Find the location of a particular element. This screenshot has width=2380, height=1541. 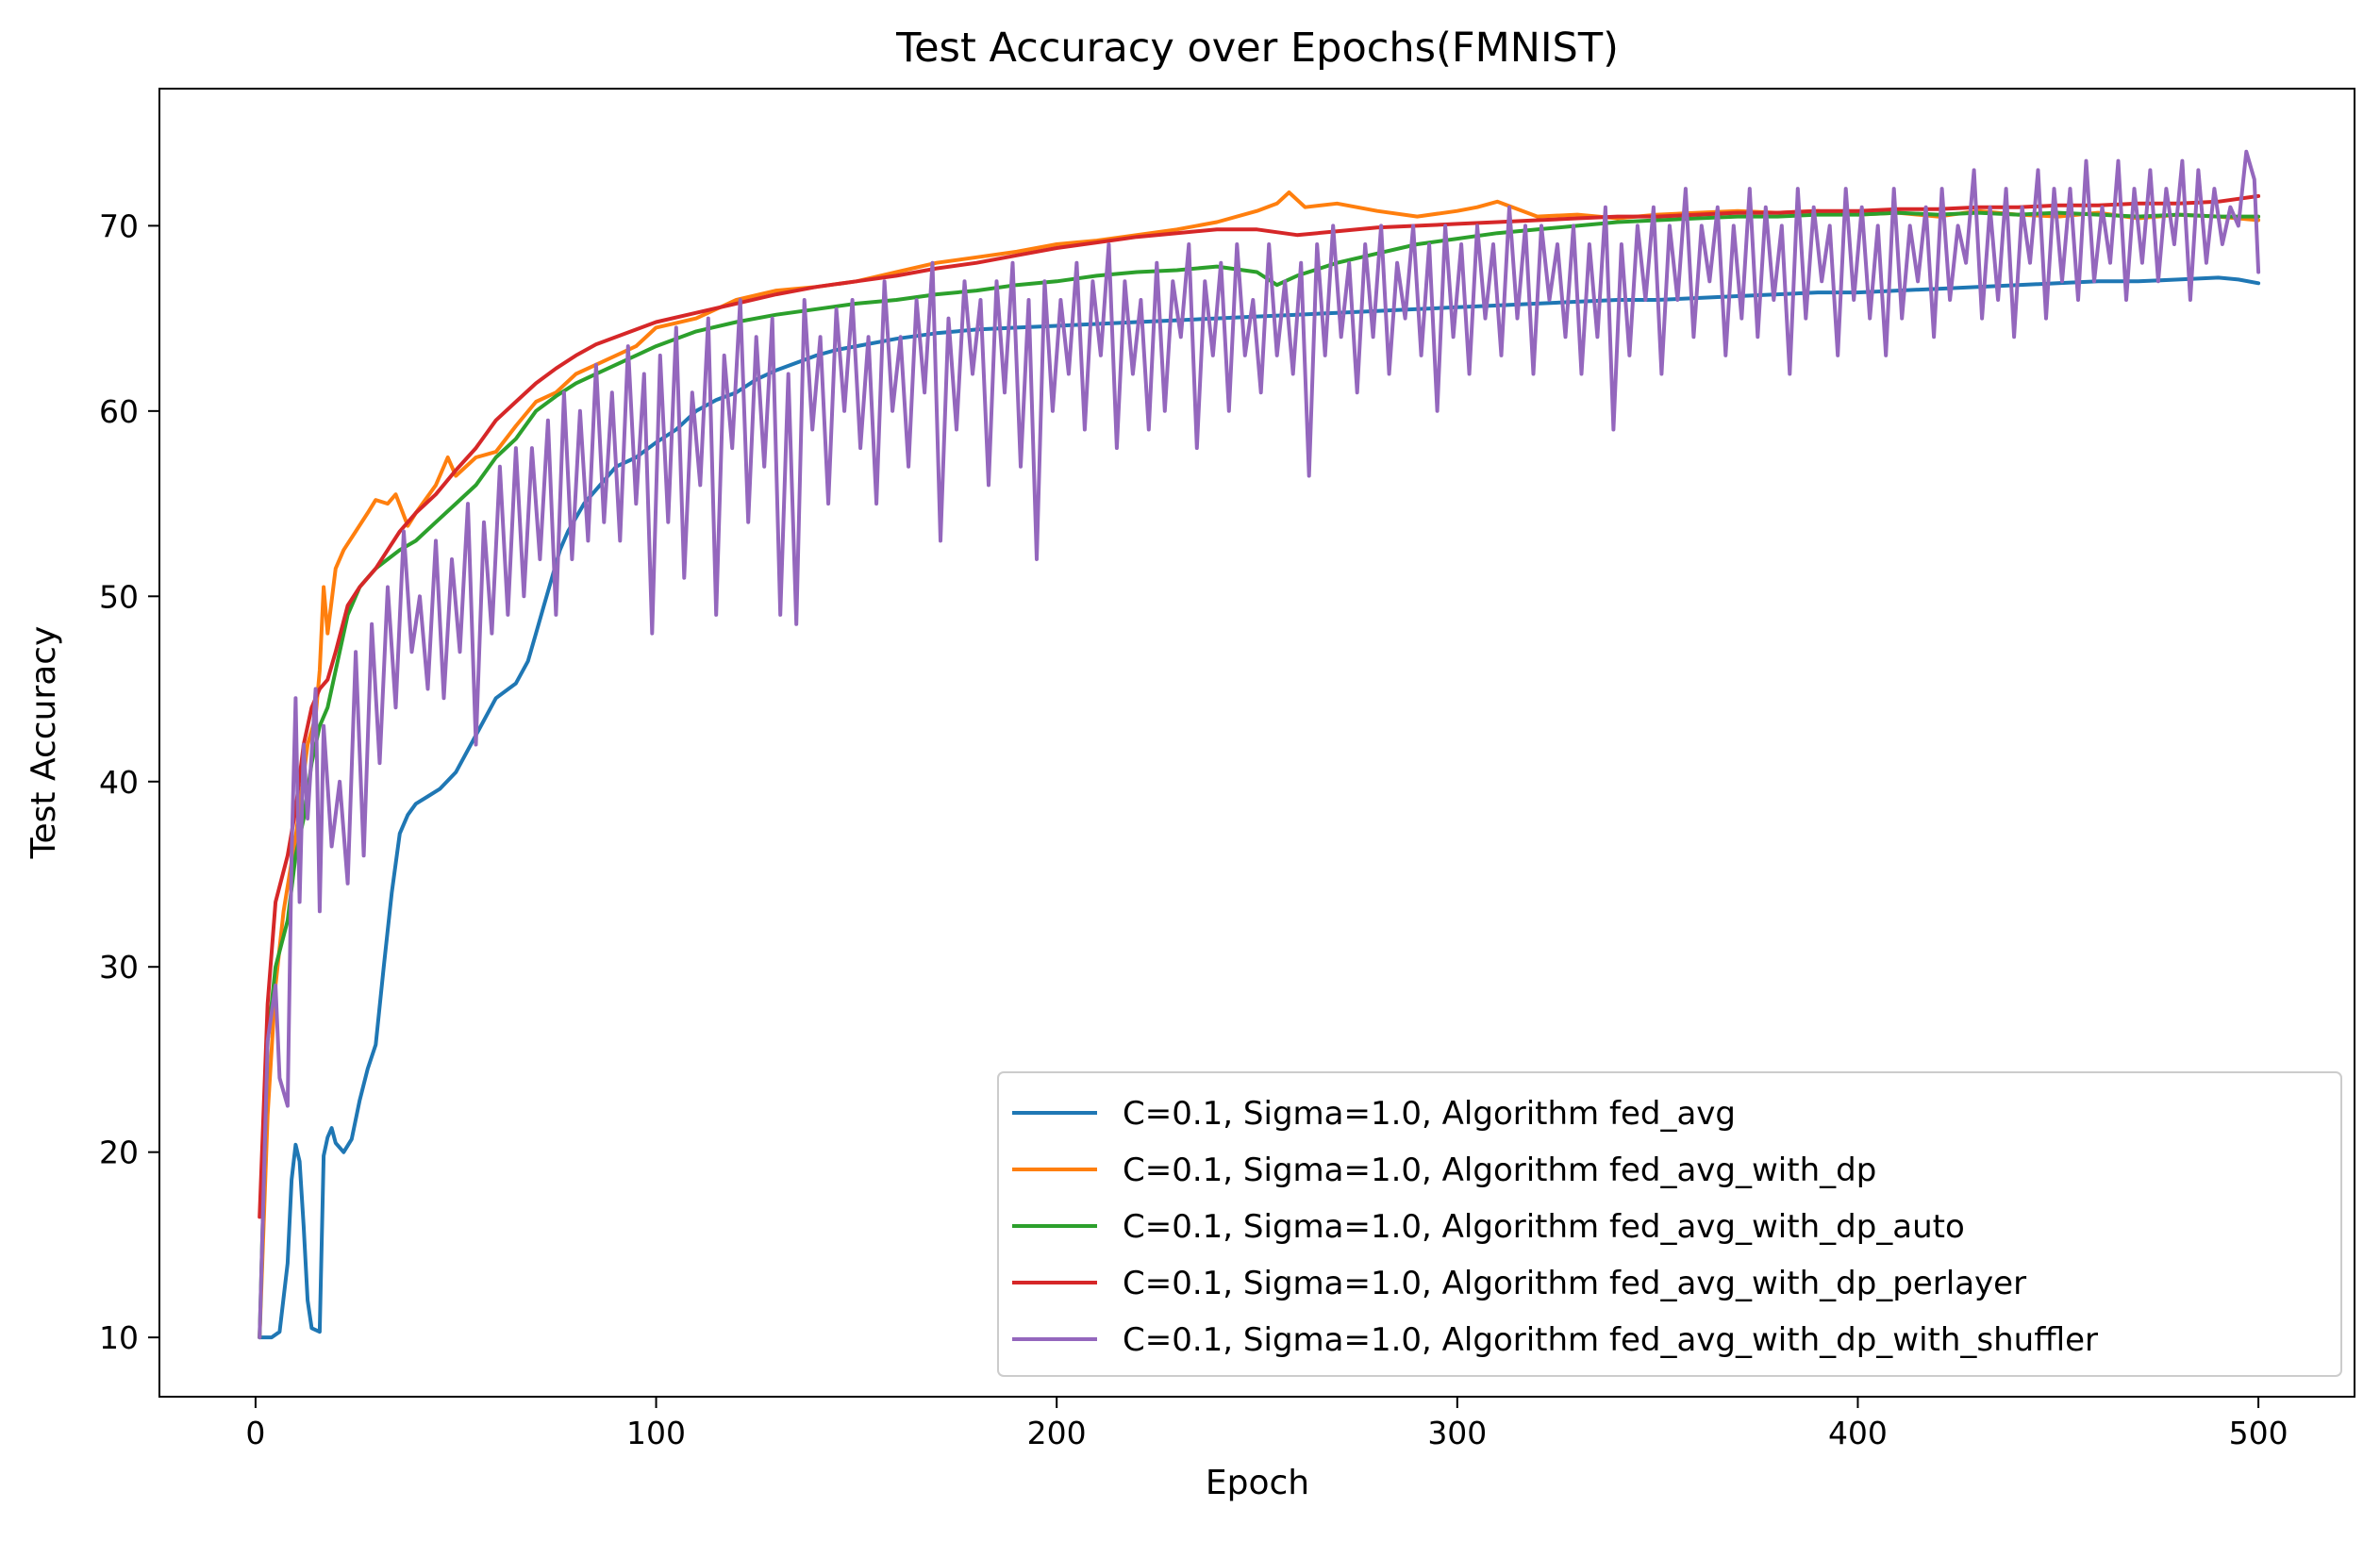

y-tick-label: 70 is located at coordinates (119, 225).